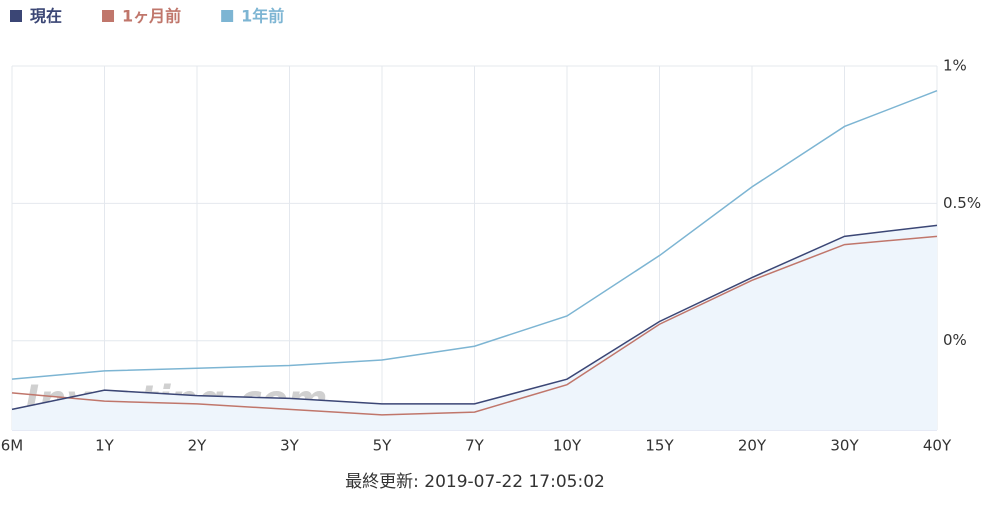 This screenshot has width=990, height=506. What do you see at coordinates (105, 446) in the screenshot?
I see `x-tick-label: 1Y` at bounding box center [105, 446].